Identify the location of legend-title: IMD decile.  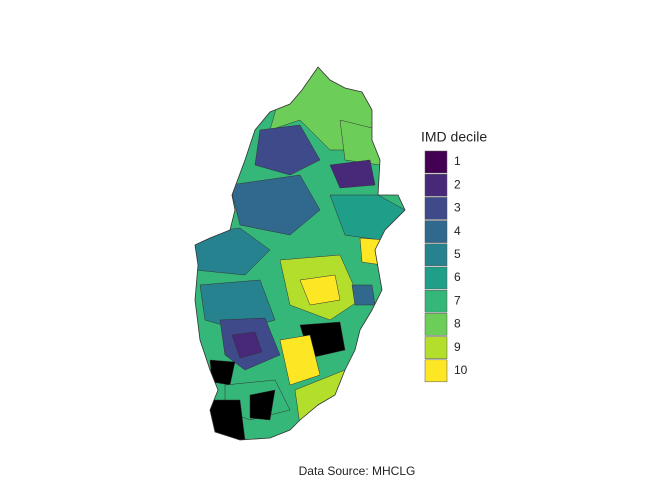
(454, 137).